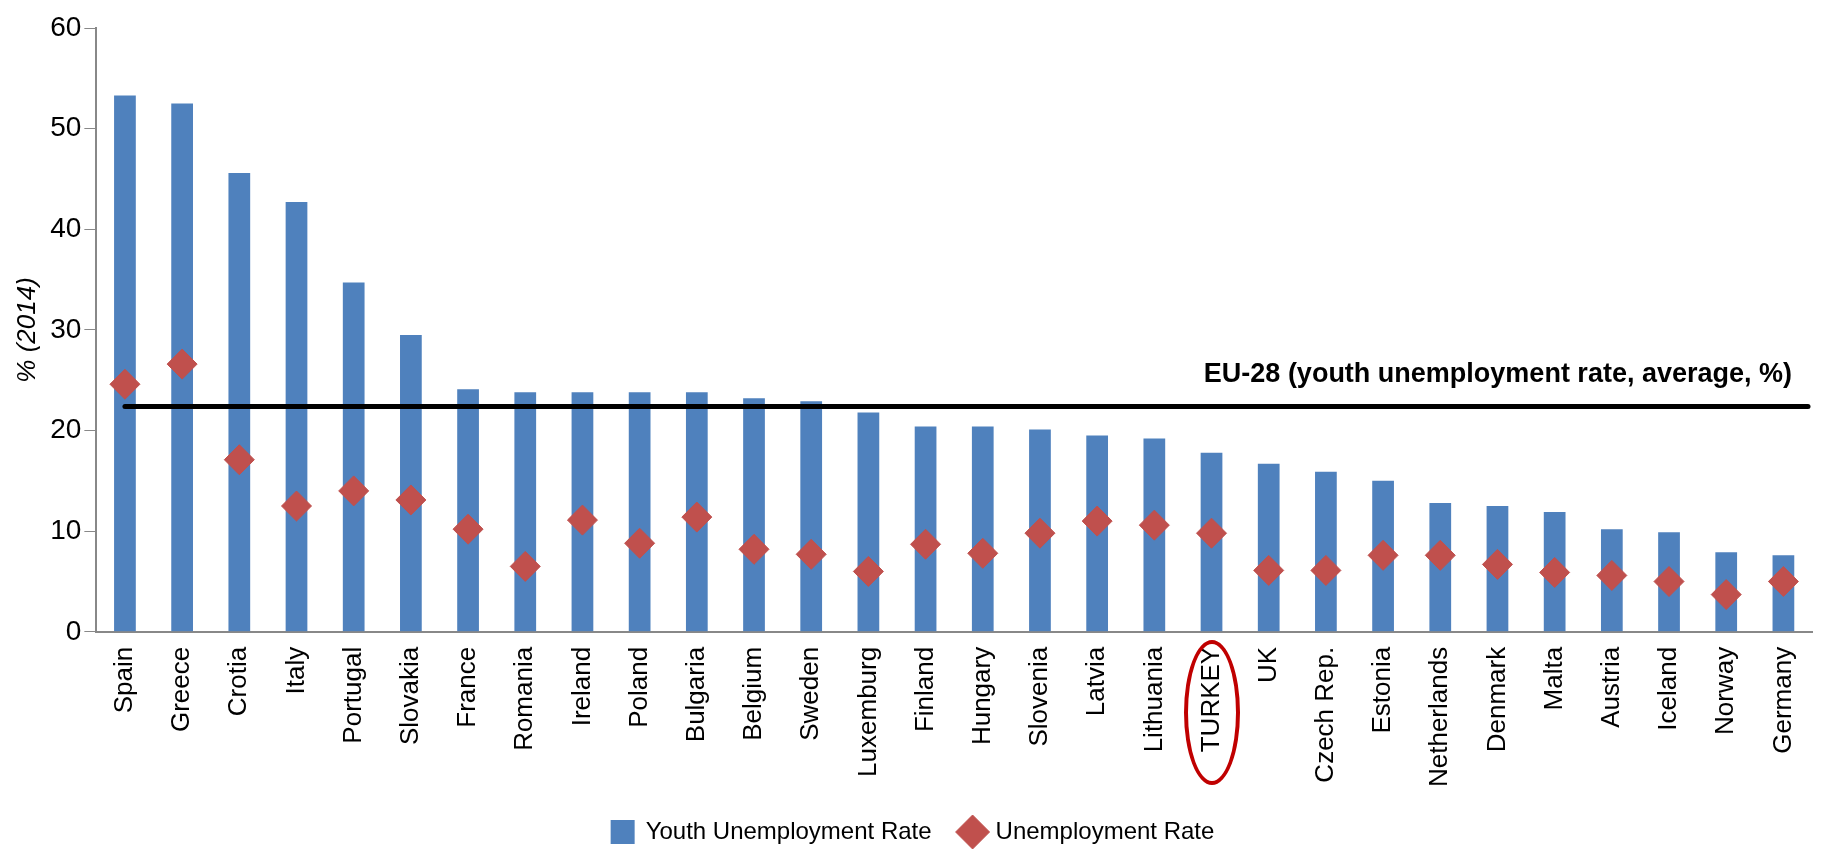 The width and height of the screenshot is (1836, 862). What do you see at coordinates (1324, 714) in the screenshot?
I see `x-tick-label: Czech Rep.` at bounding box center [1324, 714].